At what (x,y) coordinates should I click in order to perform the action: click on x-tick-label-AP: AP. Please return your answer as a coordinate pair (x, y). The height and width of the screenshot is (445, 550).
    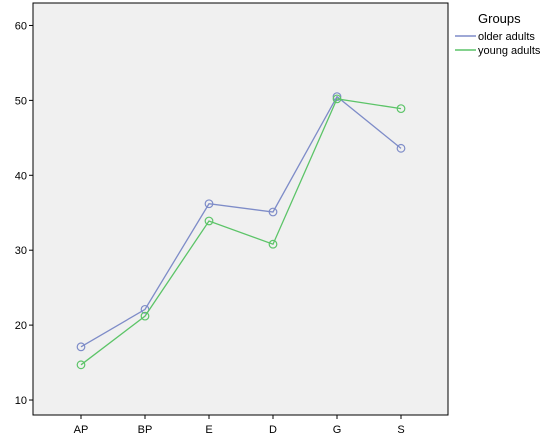
    Looking at the image, I should click on (81, 430).